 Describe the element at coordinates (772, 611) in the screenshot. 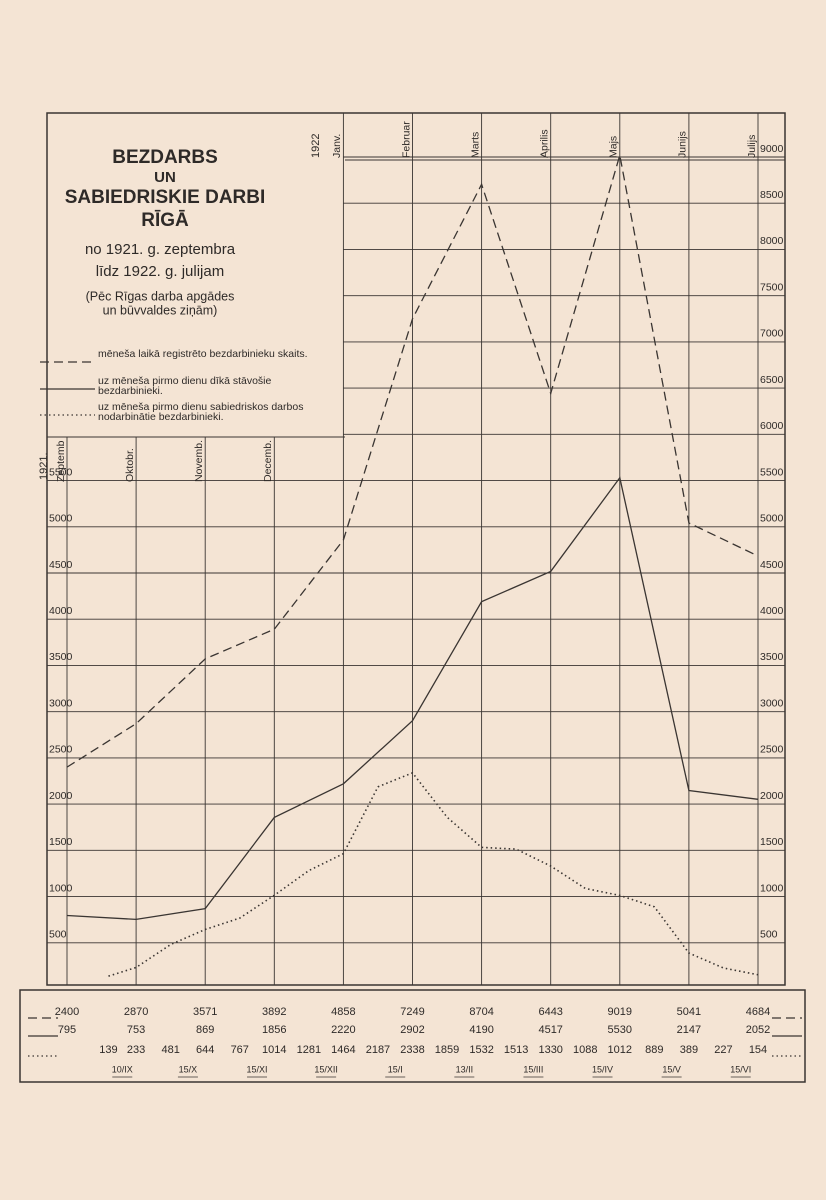

I see `y-tick-label-right: 4000` at that location.